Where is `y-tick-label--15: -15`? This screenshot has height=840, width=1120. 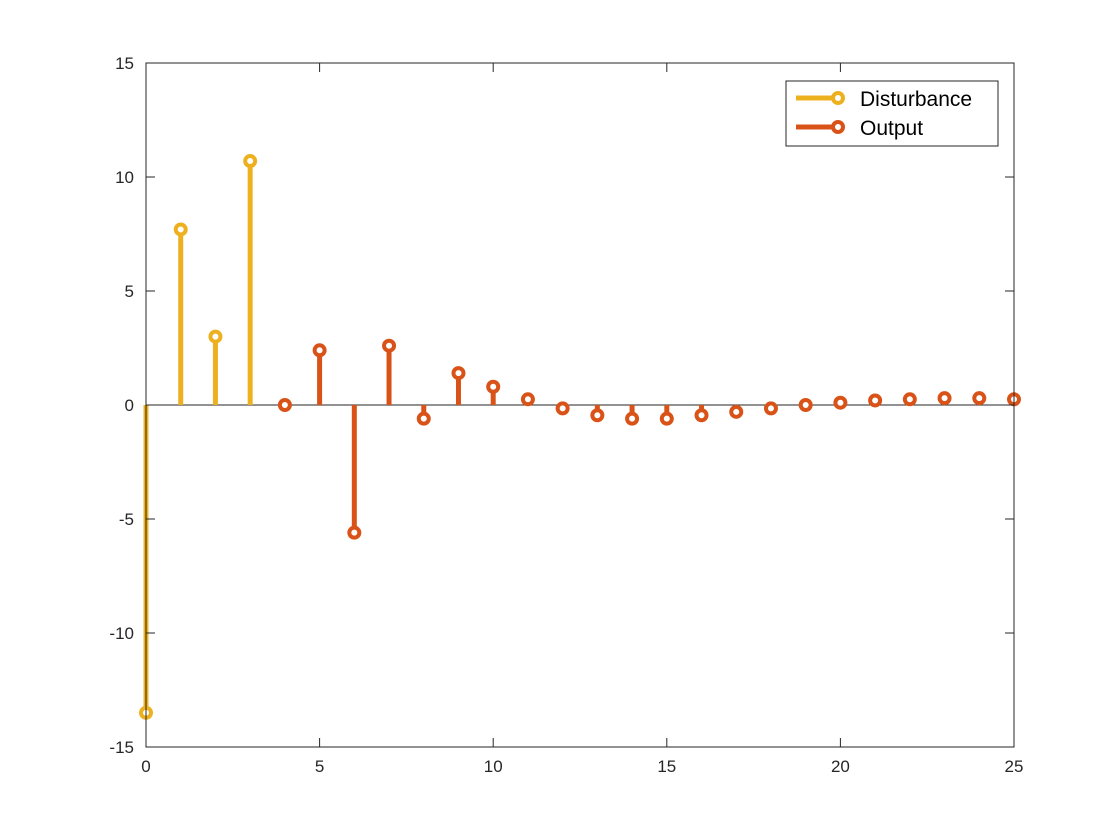
y-tick-label--15: -15 is located at coordinates (121, 747).